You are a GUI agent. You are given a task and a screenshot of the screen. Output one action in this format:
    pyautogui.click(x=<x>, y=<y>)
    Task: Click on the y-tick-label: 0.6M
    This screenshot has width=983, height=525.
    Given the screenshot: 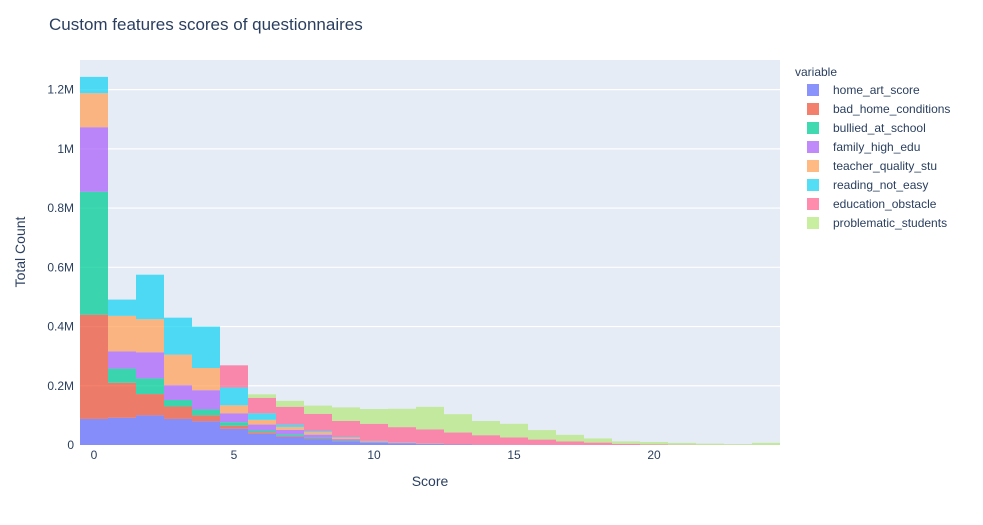 What is the action you would take?
    pyautogui.click(x=60, y=267)
    